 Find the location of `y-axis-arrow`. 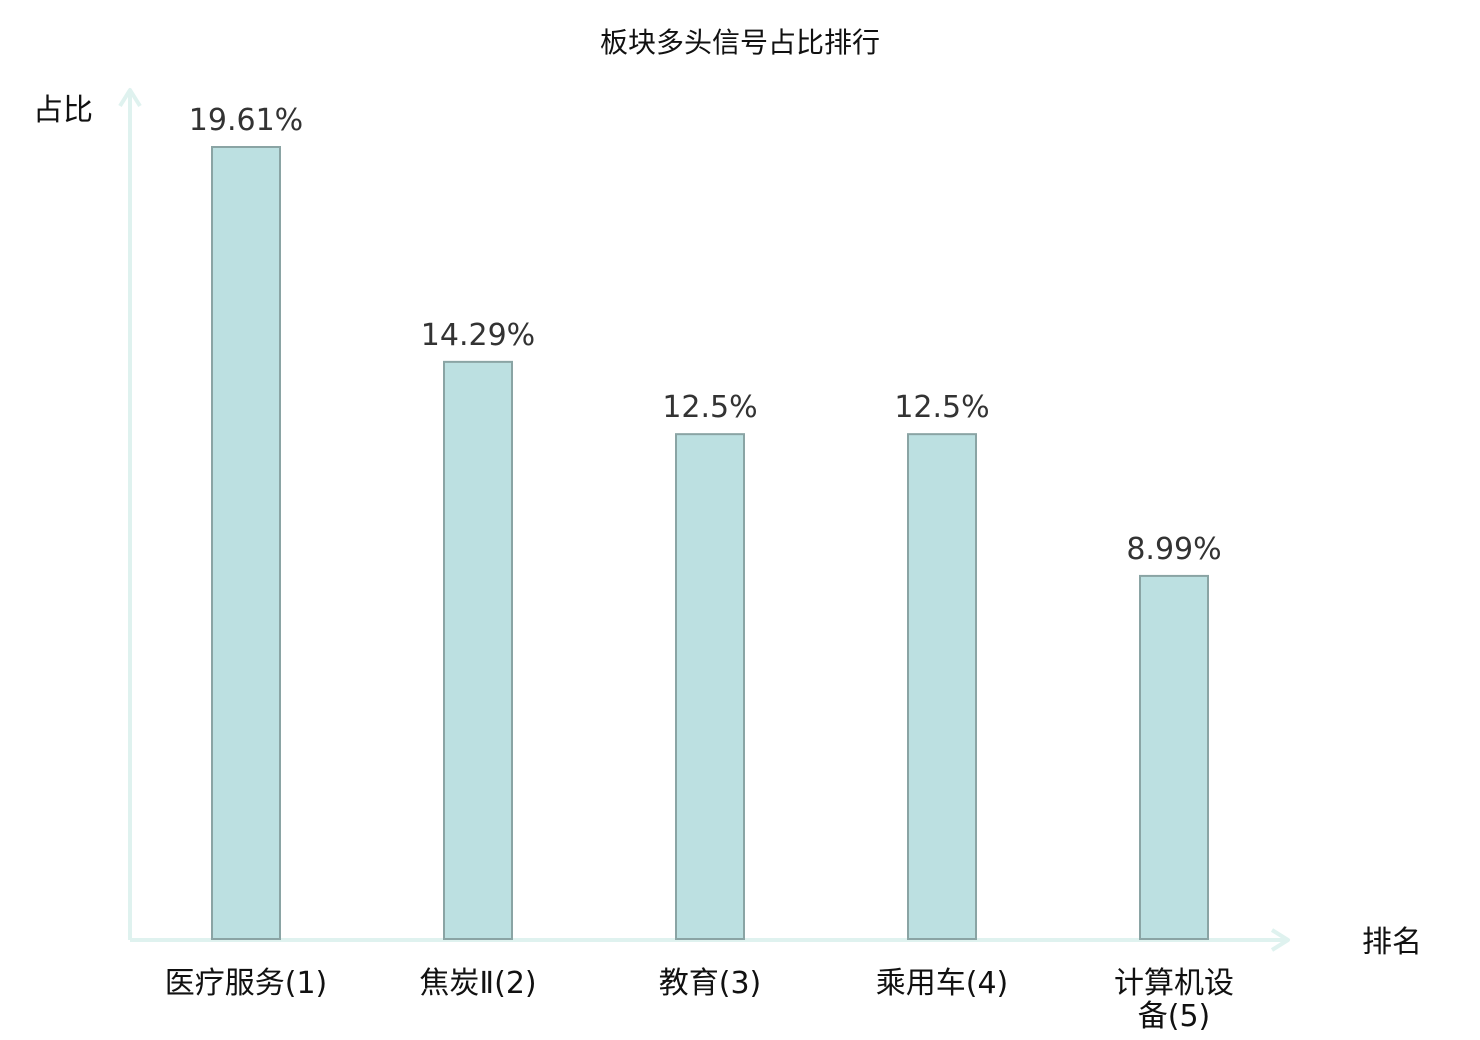

y-axis-arrow is located at coordinates (130, 98).